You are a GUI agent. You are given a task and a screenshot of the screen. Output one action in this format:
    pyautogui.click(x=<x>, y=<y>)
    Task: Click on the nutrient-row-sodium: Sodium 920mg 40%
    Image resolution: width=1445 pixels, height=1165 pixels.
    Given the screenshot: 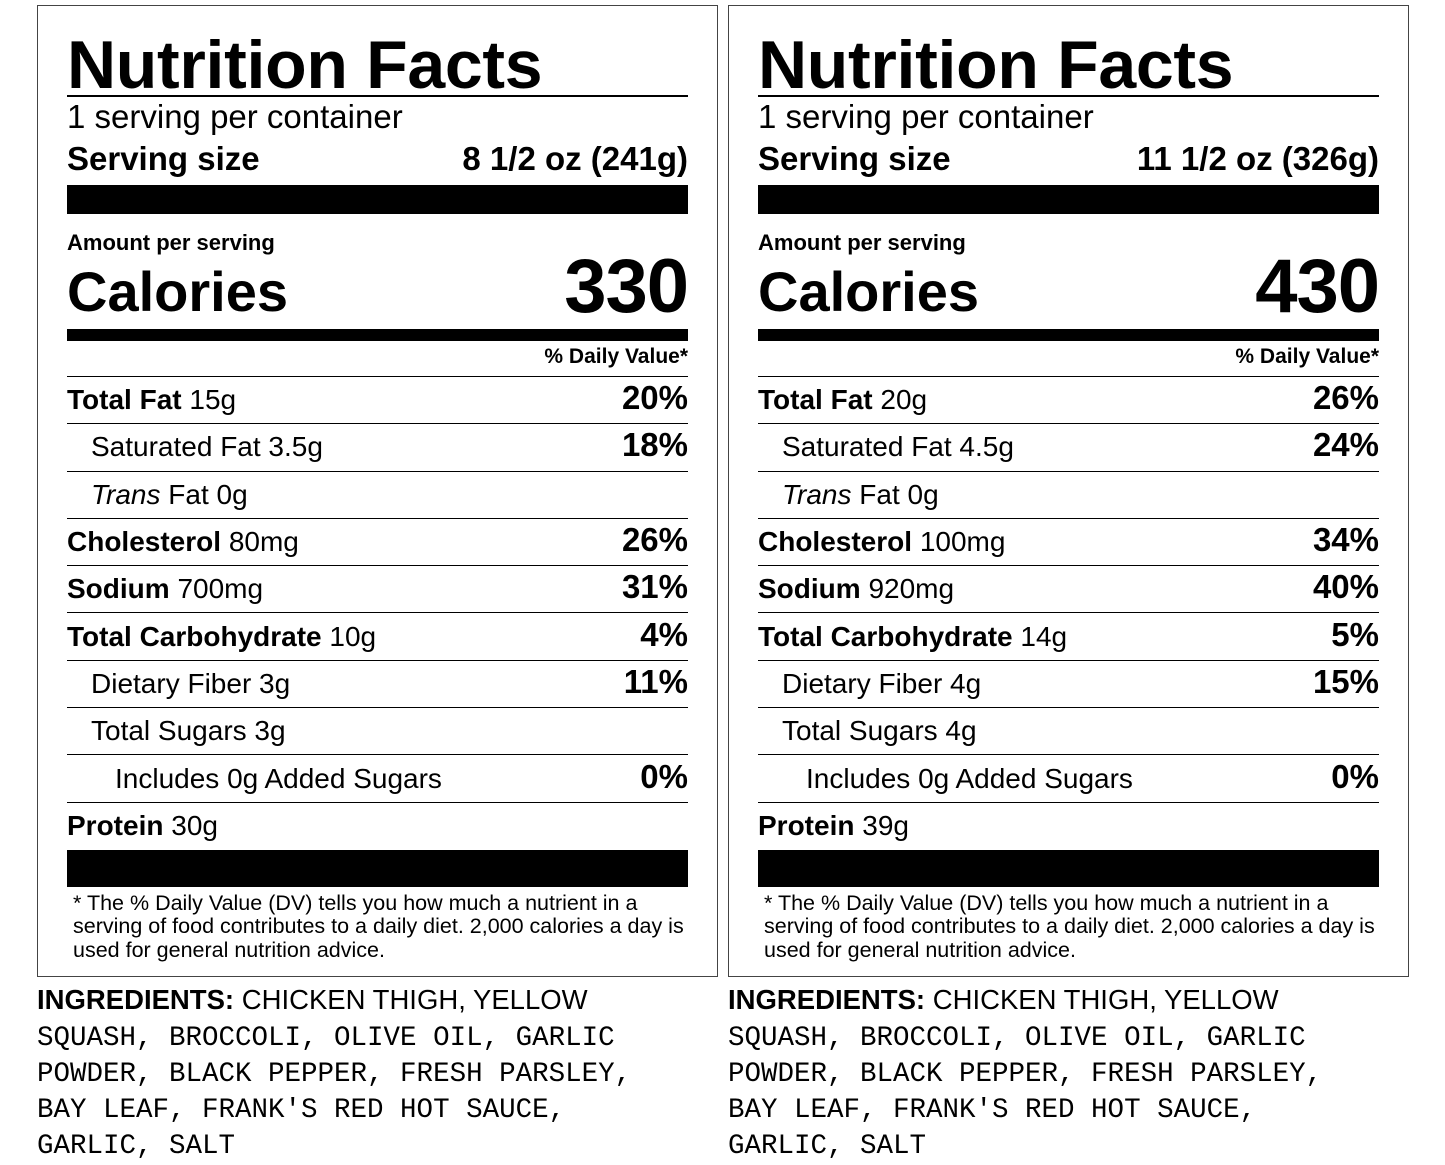 What is the action you would take?
    pyautogui.click(x=1068, y=590)
    